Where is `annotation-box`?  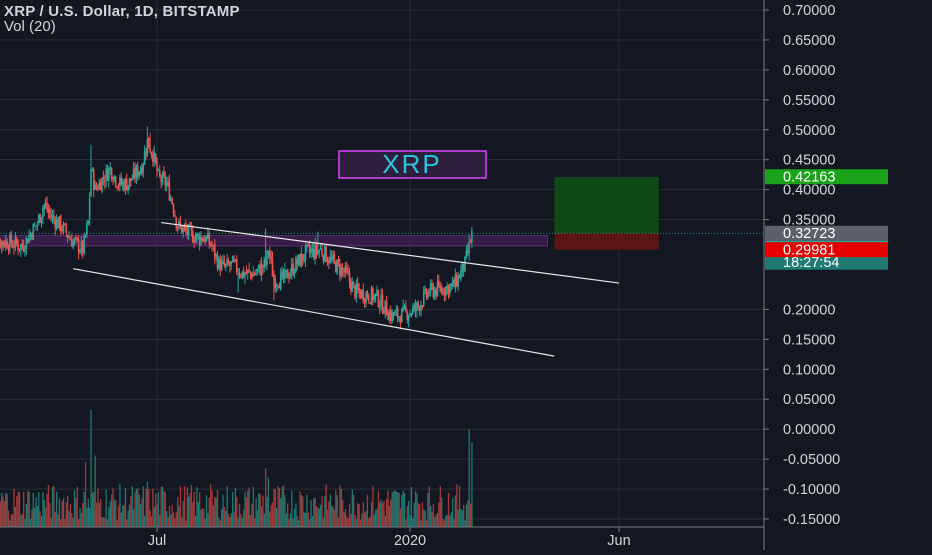 annotation-box is located at coordinates (412, 164).